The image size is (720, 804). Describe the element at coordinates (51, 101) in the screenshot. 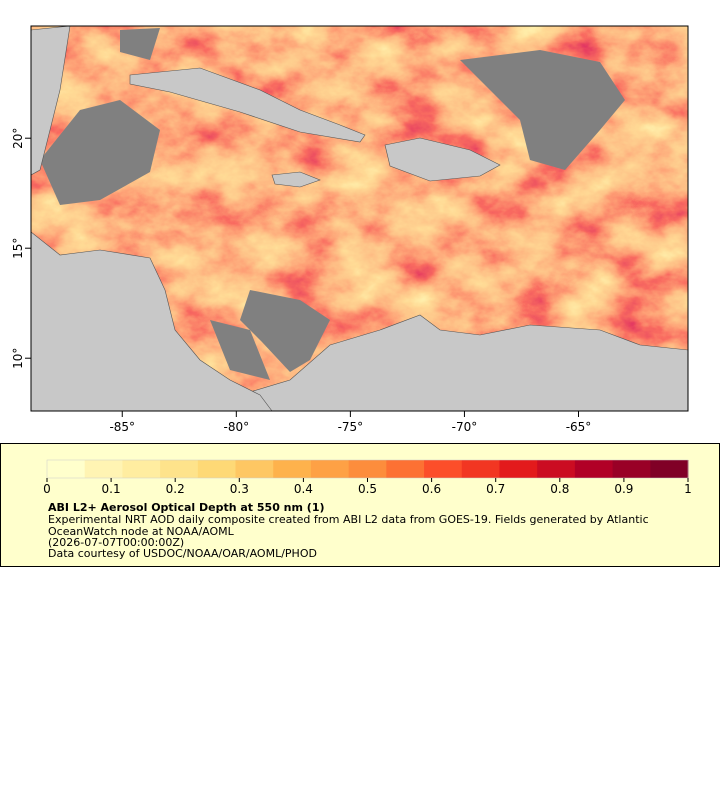

I see `mexico` at that location.